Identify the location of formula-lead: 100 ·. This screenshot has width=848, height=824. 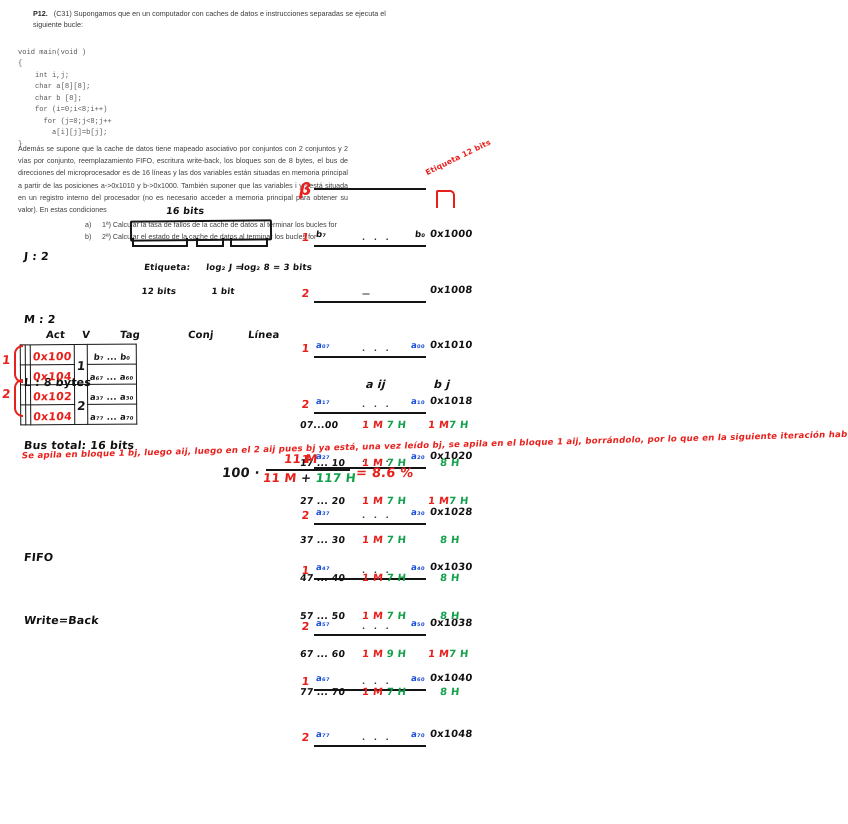
(241, 473).